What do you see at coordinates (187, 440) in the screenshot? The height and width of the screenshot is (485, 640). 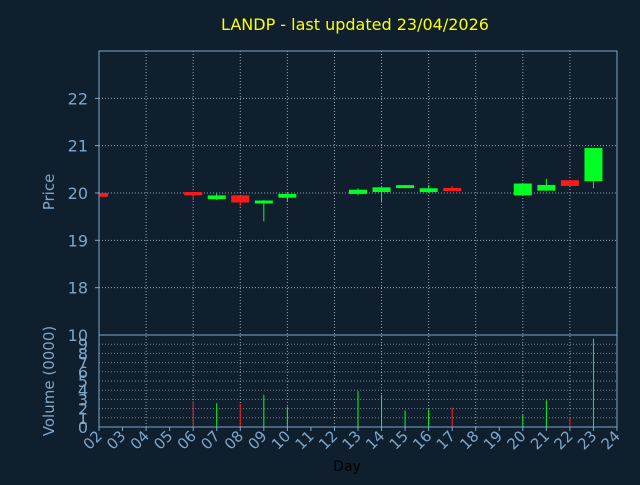 I see `x-tick-label: 06` at bounding box center [187, 440].